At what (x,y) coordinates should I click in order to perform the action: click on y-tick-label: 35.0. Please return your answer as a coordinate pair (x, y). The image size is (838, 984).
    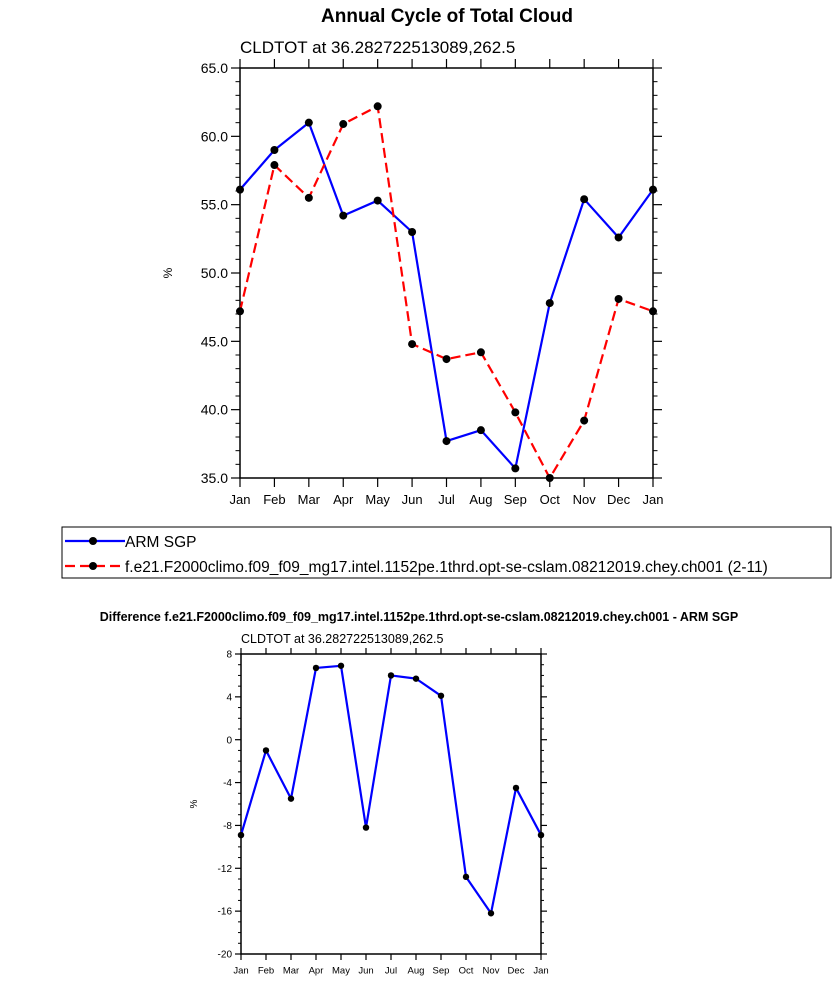
    Looking at the image, I should click on (214, 478).